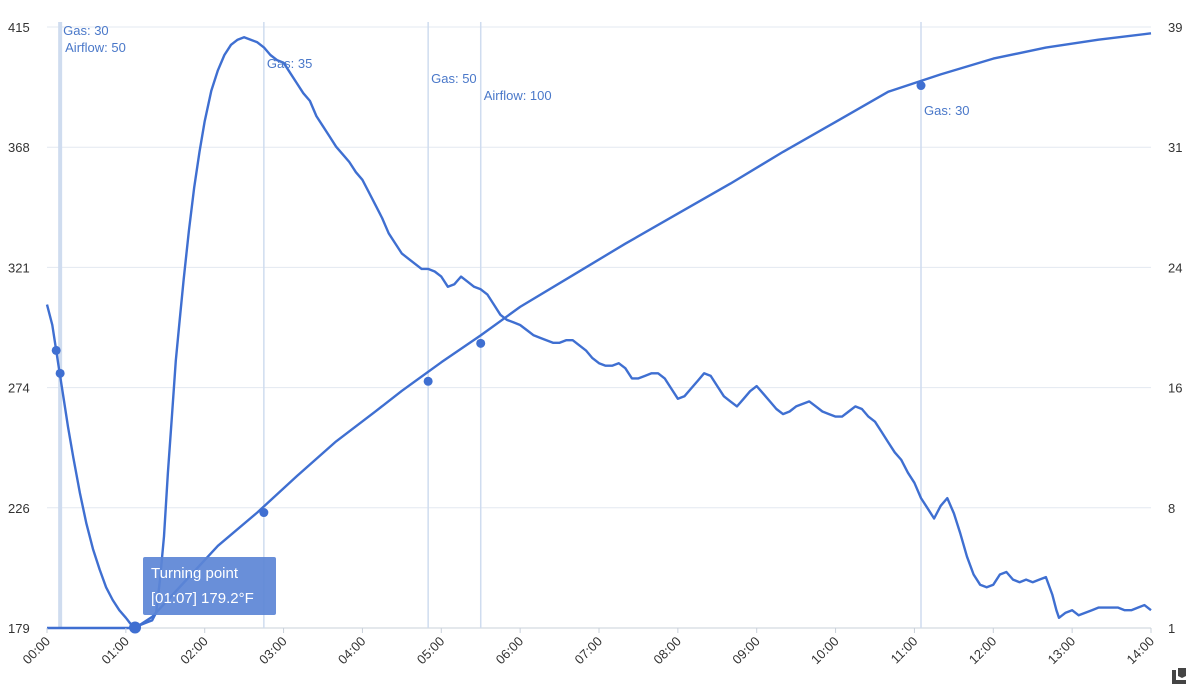 The width and height of the screenshot is (1200, 700). I want to click on right-tick-label: 1, so click(1171, 628).